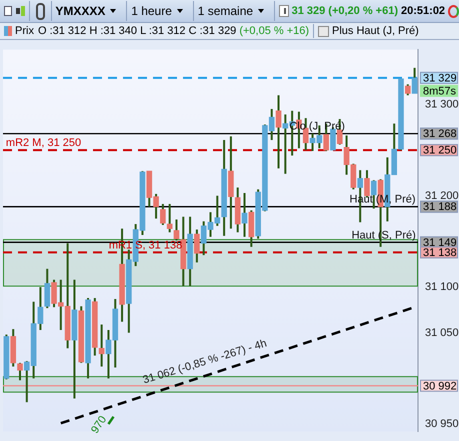 The width and height of the screenshot is (459, 441). Describe the element at coordinates (440, 78) in the screenshot. I see `ref-line-label: 31 329` at that location.